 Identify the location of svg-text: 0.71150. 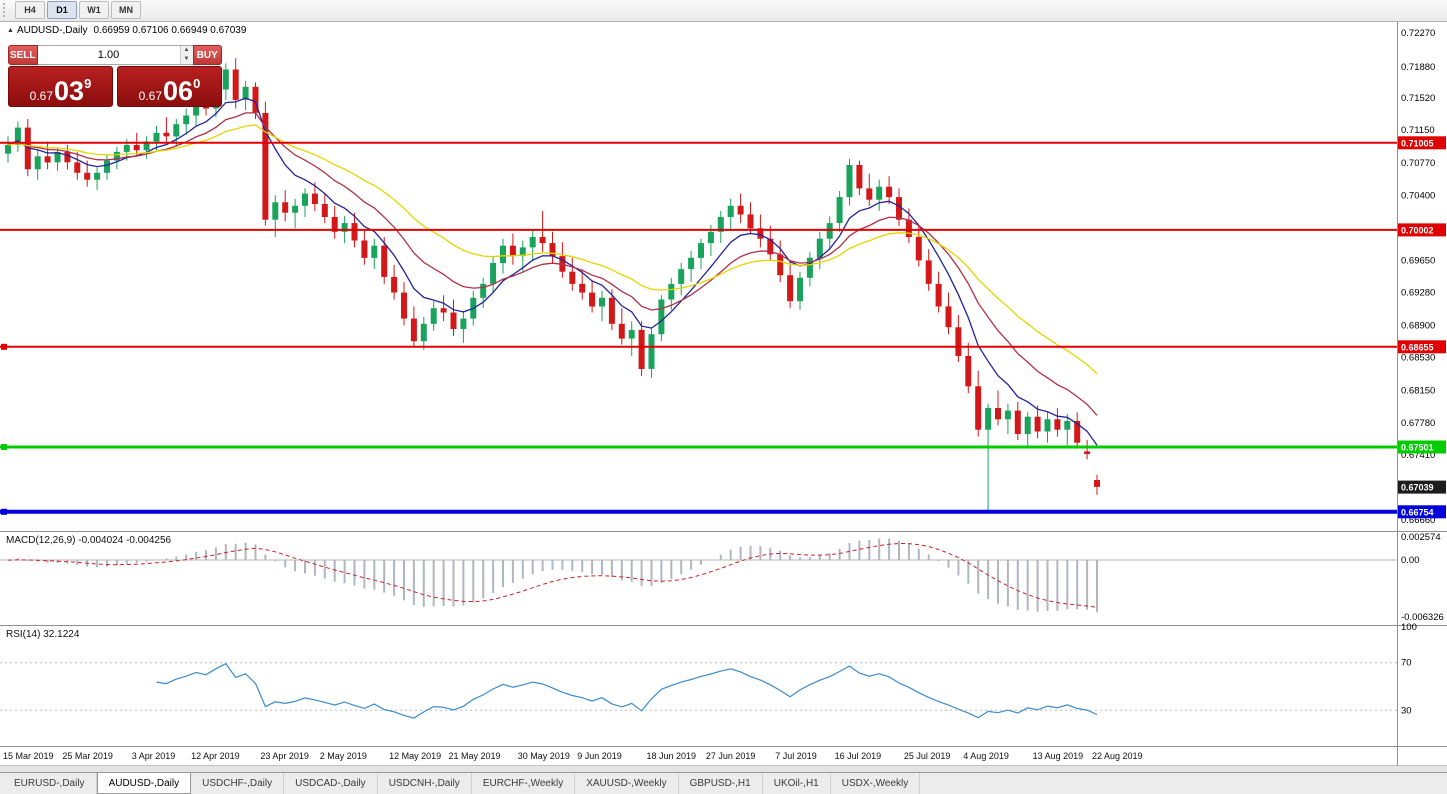
(1418, 130).